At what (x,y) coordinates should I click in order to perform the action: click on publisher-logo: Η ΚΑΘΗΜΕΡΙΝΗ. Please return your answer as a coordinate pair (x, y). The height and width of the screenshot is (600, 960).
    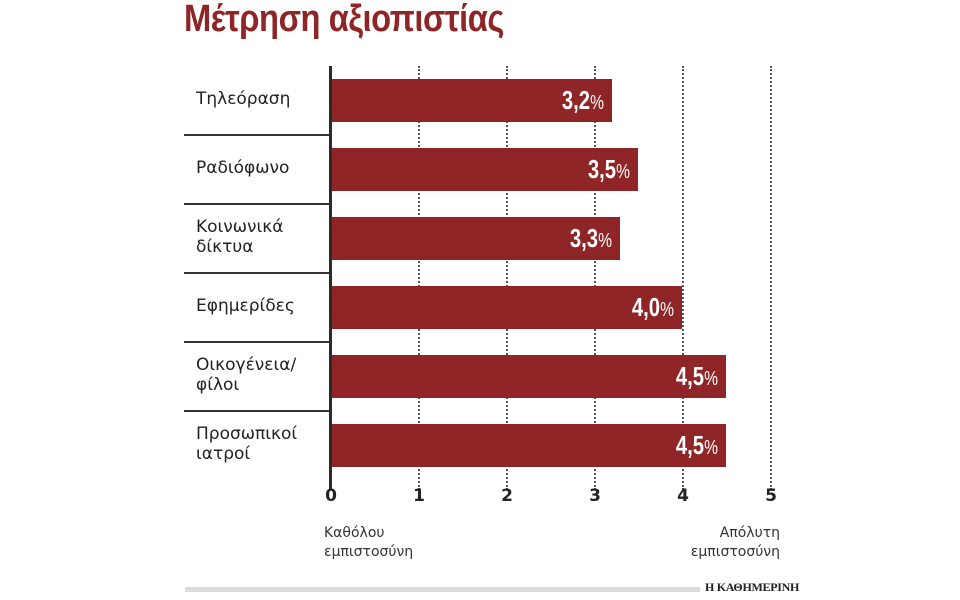
    Looking at the image, I should click on (752, 587).